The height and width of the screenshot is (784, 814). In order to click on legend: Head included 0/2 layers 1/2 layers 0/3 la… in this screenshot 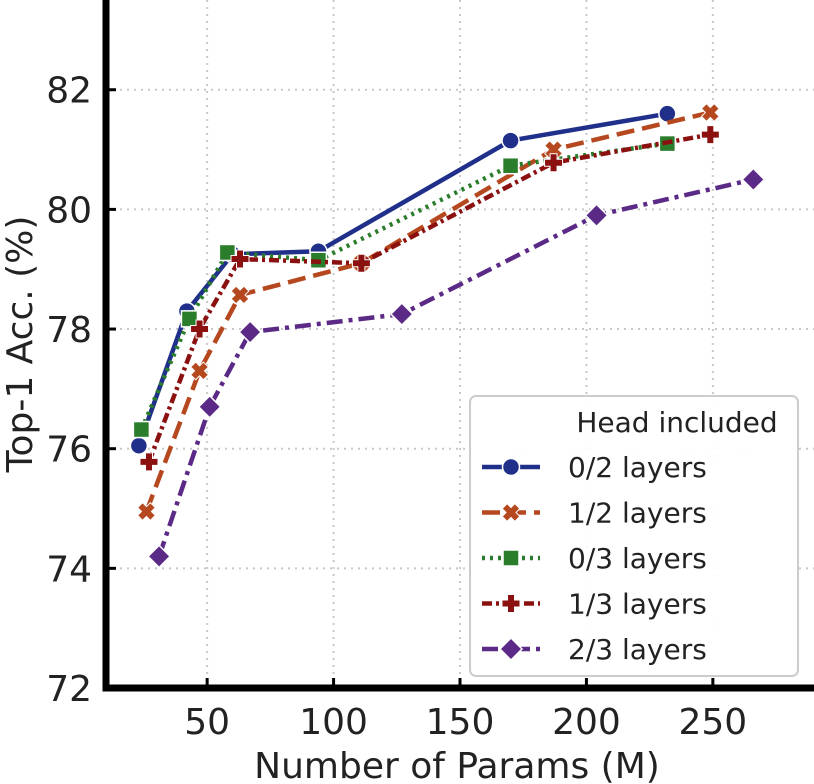, I will do `click(634, 536)`.